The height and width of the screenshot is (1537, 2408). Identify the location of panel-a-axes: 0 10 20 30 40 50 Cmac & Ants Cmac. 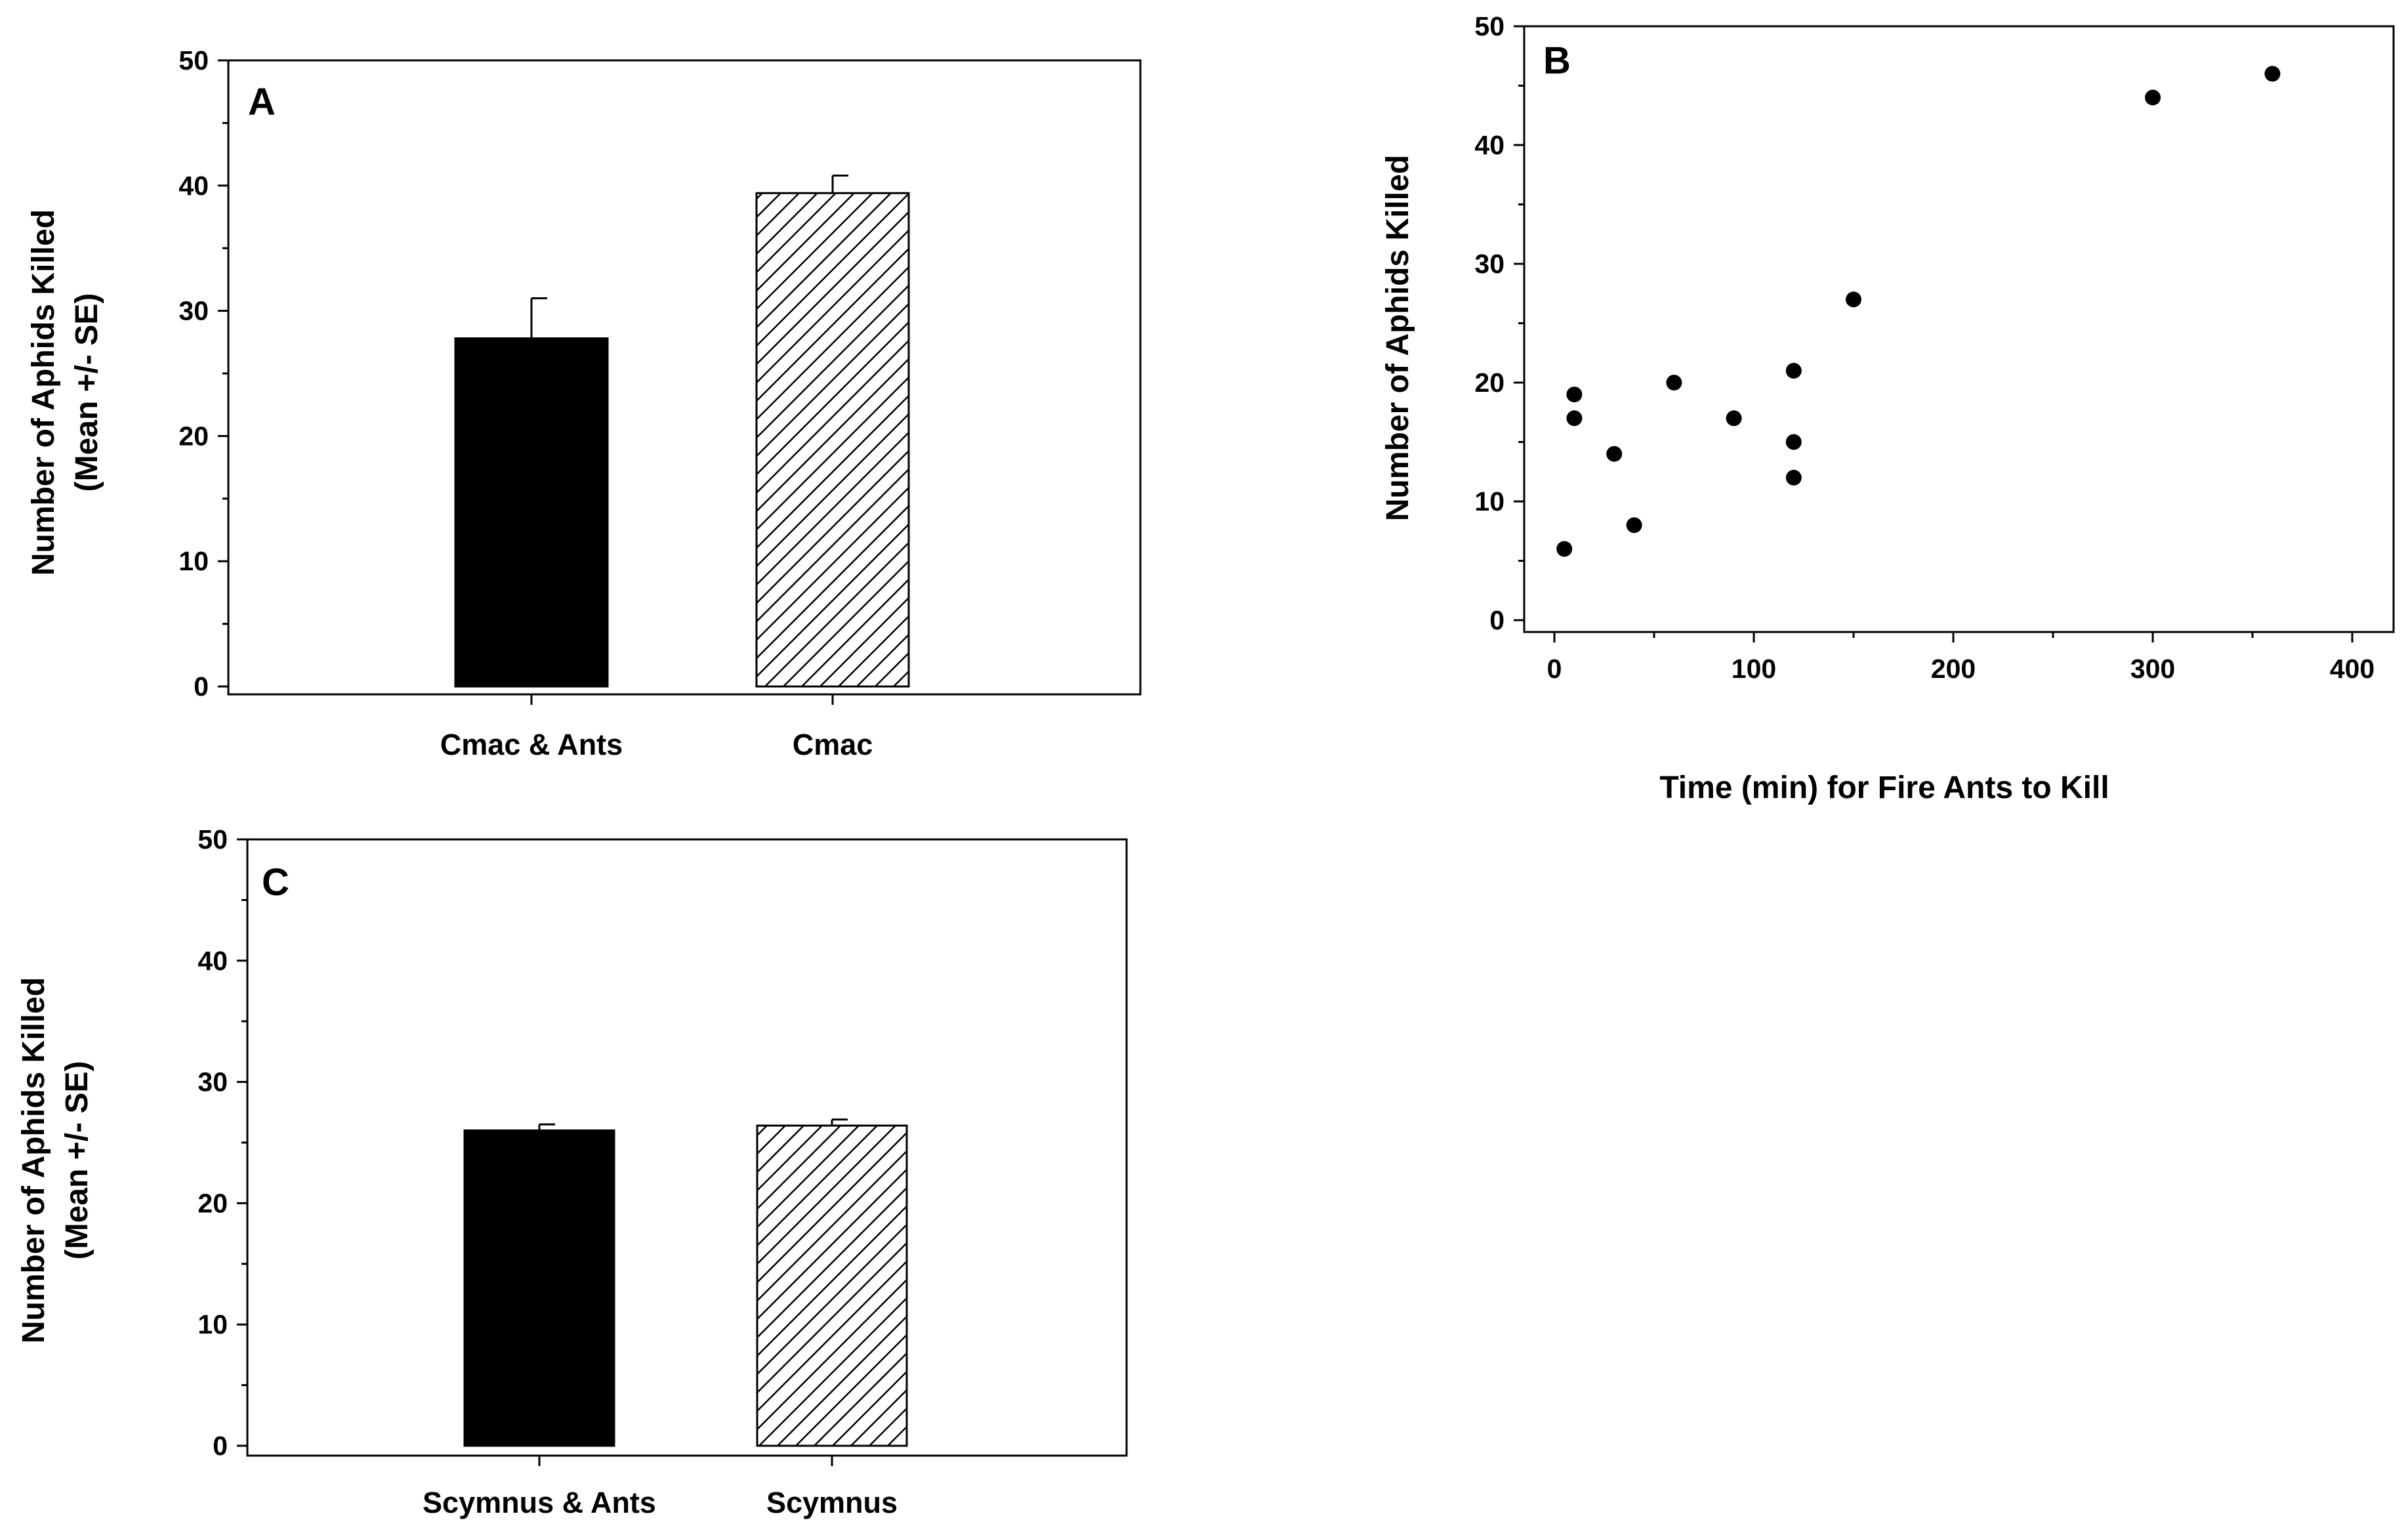
(525, 403).